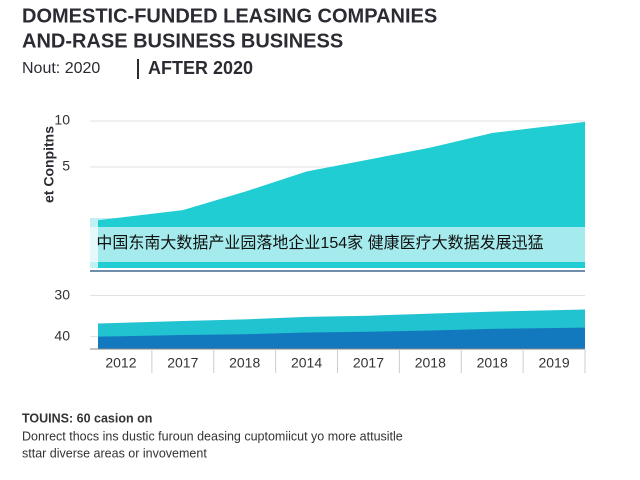 The width and height of the screenshot is (640, 480). I want to click on banner: 中国东南大数据产业园落地企业154家 健康医疗大数据发展迅猛, so click(319, 243).